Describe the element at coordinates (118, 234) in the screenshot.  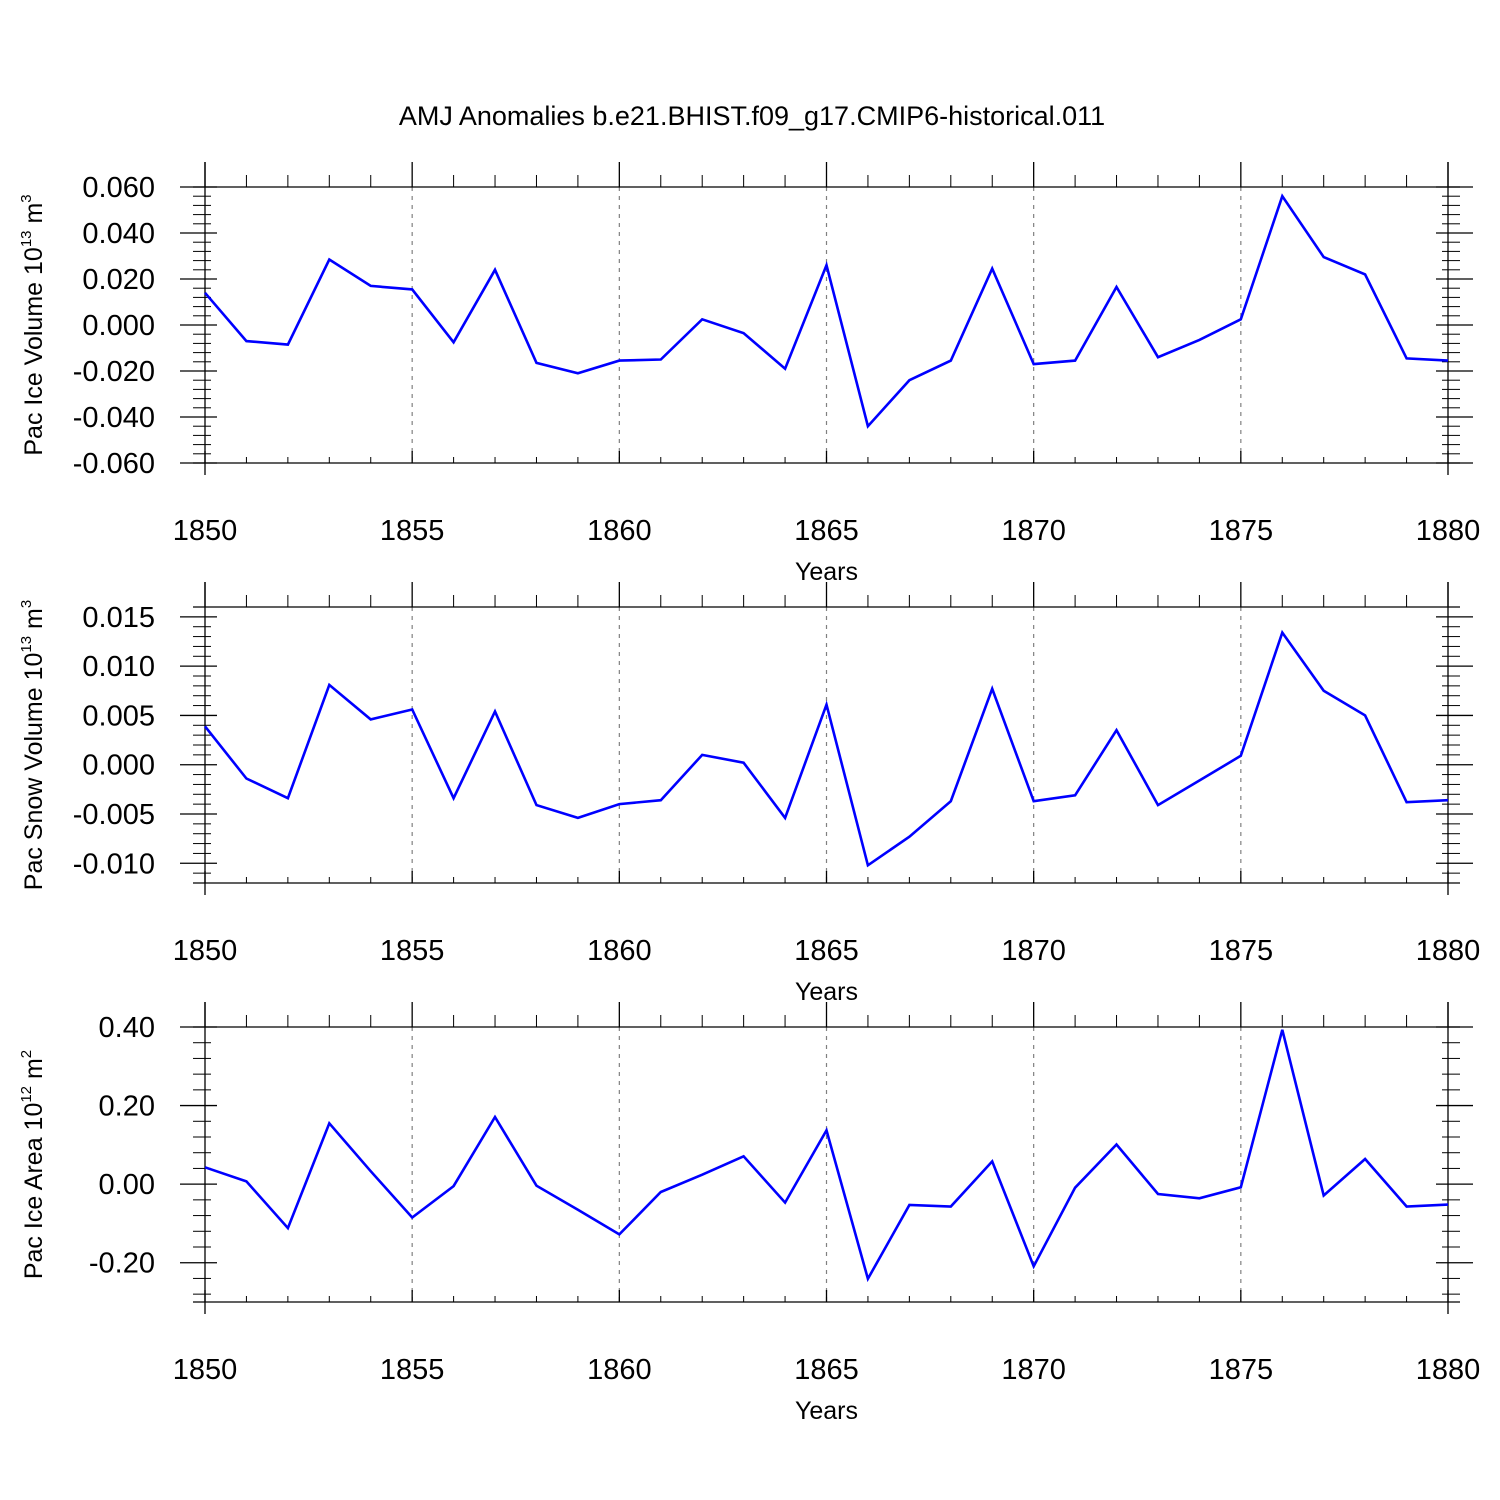
I see `y-tick-label: 0.040` at that location.